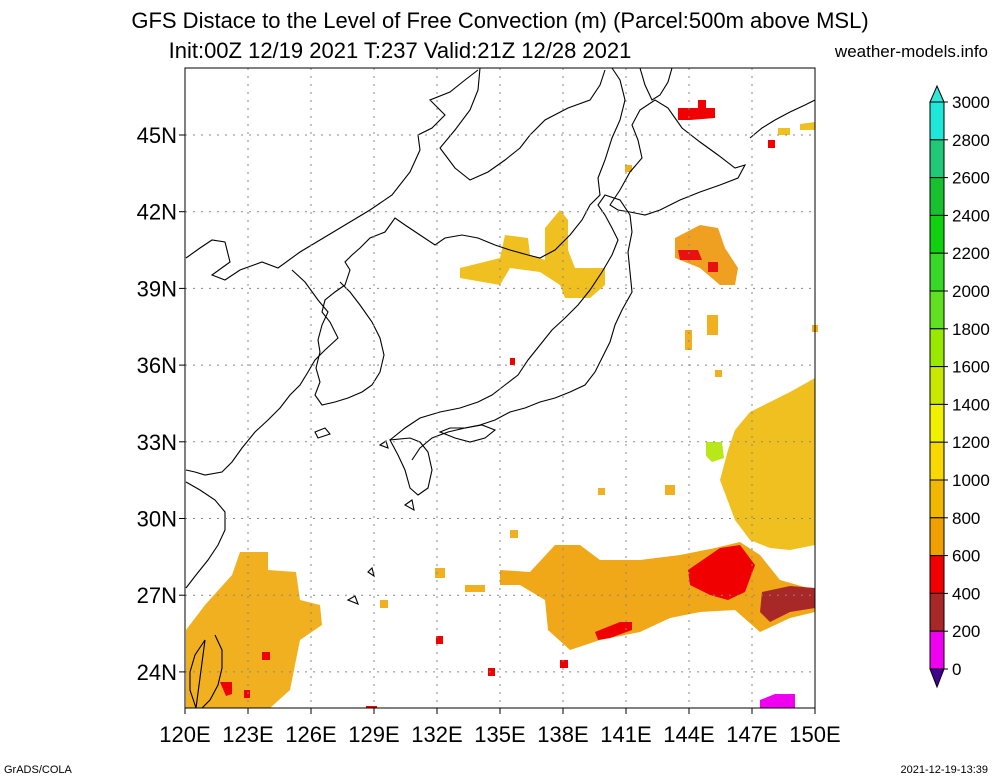 This screenshot has width=1000, height=779. What do you see at coordinates (157, 288) in the screenshot?
I see `lat-tick-label: 39N` at bounding box center [157, 288].